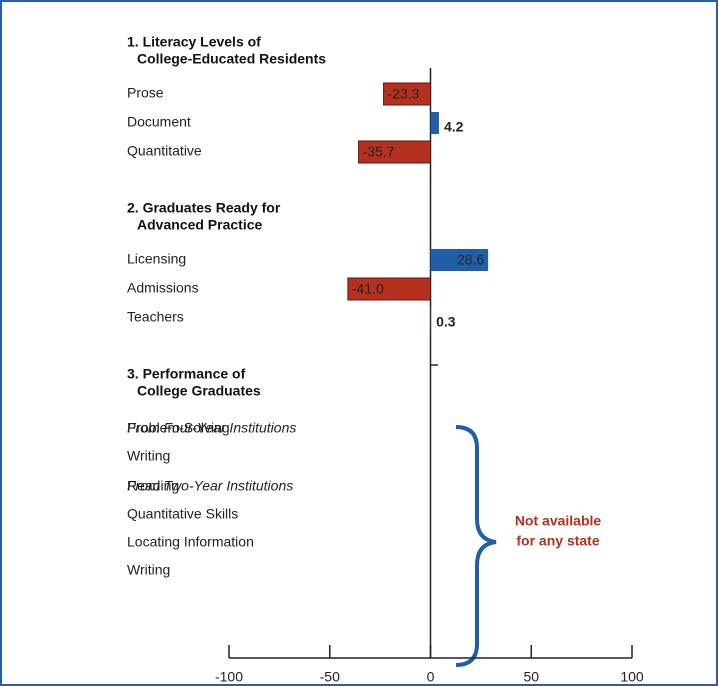  Describe the element at coordinates (431, 677) in the screenshot. I see `x-tick-label: 0` at that location.